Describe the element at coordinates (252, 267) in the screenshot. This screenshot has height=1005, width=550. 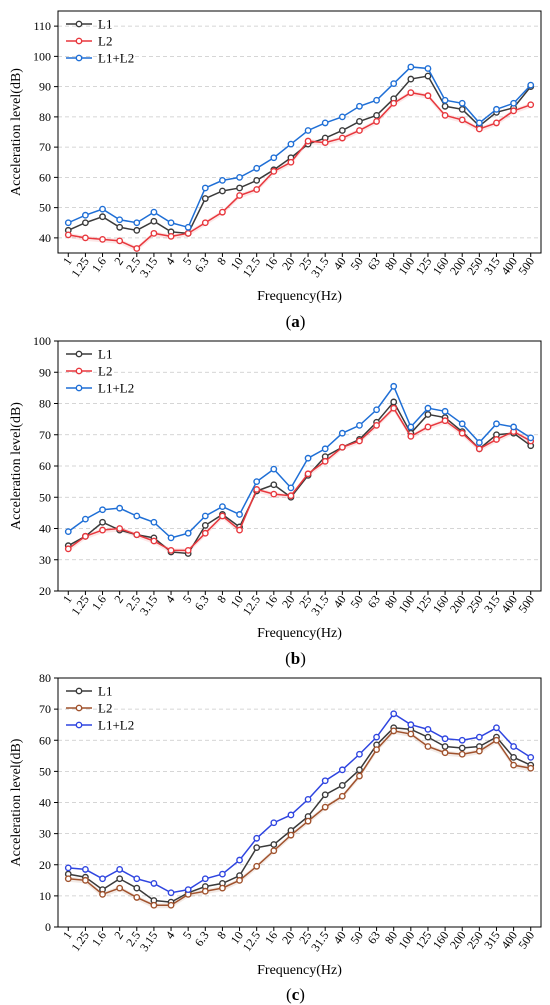
I see `x-tick-label: 12.5` at that location.